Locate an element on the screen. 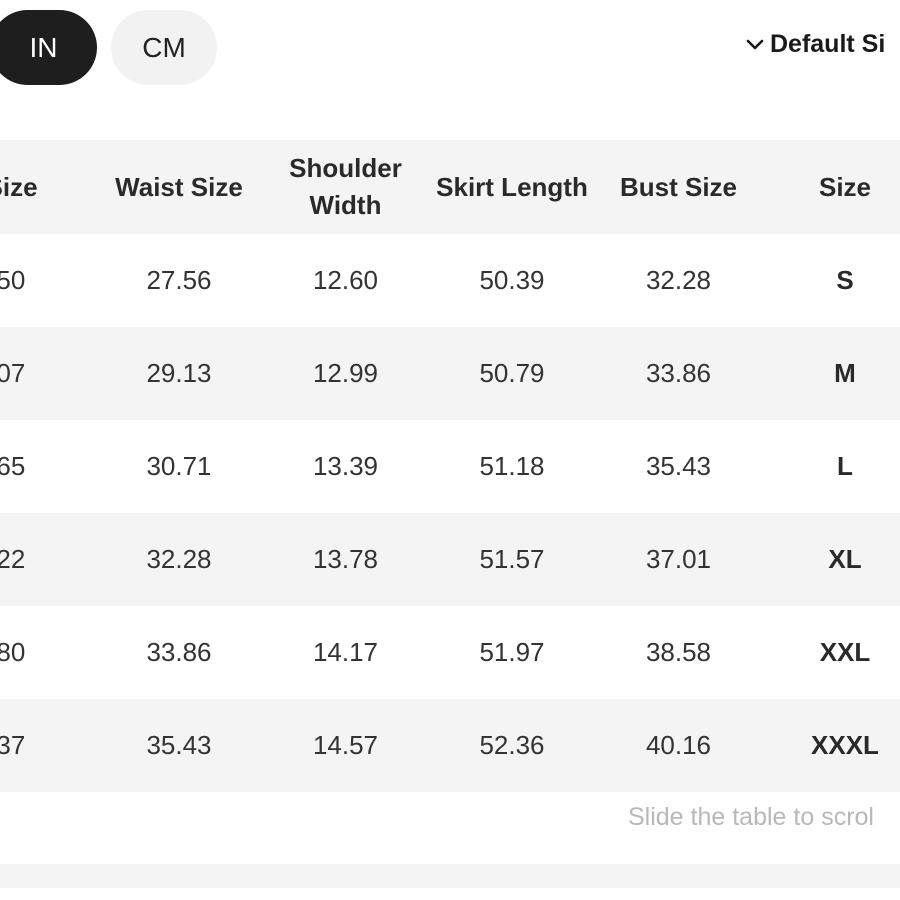 Image resolution: width=900 pixels, height=900 pixels. table-cell: 37.01 is located at coordinates (678, 559).